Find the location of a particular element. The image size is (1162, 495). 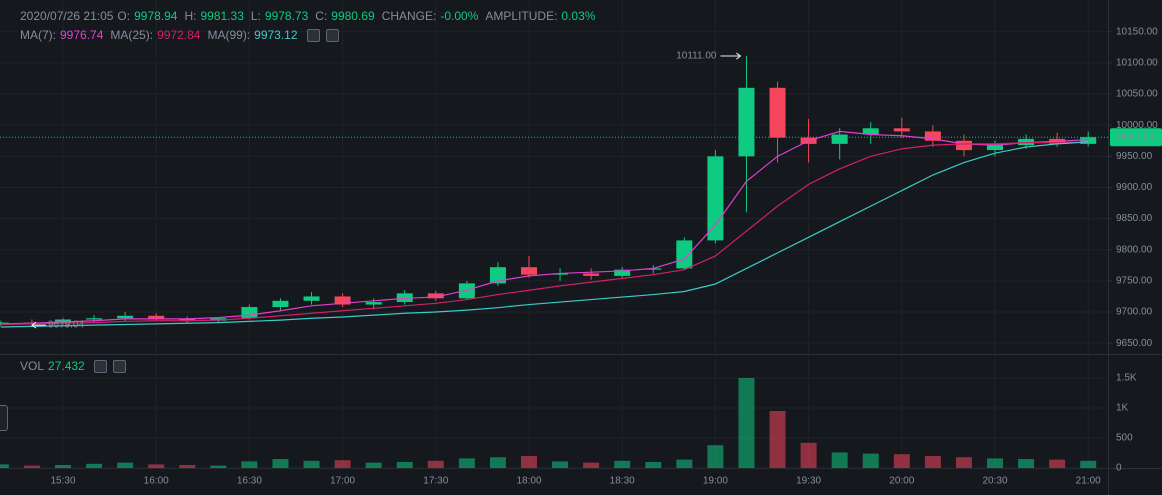

low-label: 9679.04 is located at coordinates (66, 325).